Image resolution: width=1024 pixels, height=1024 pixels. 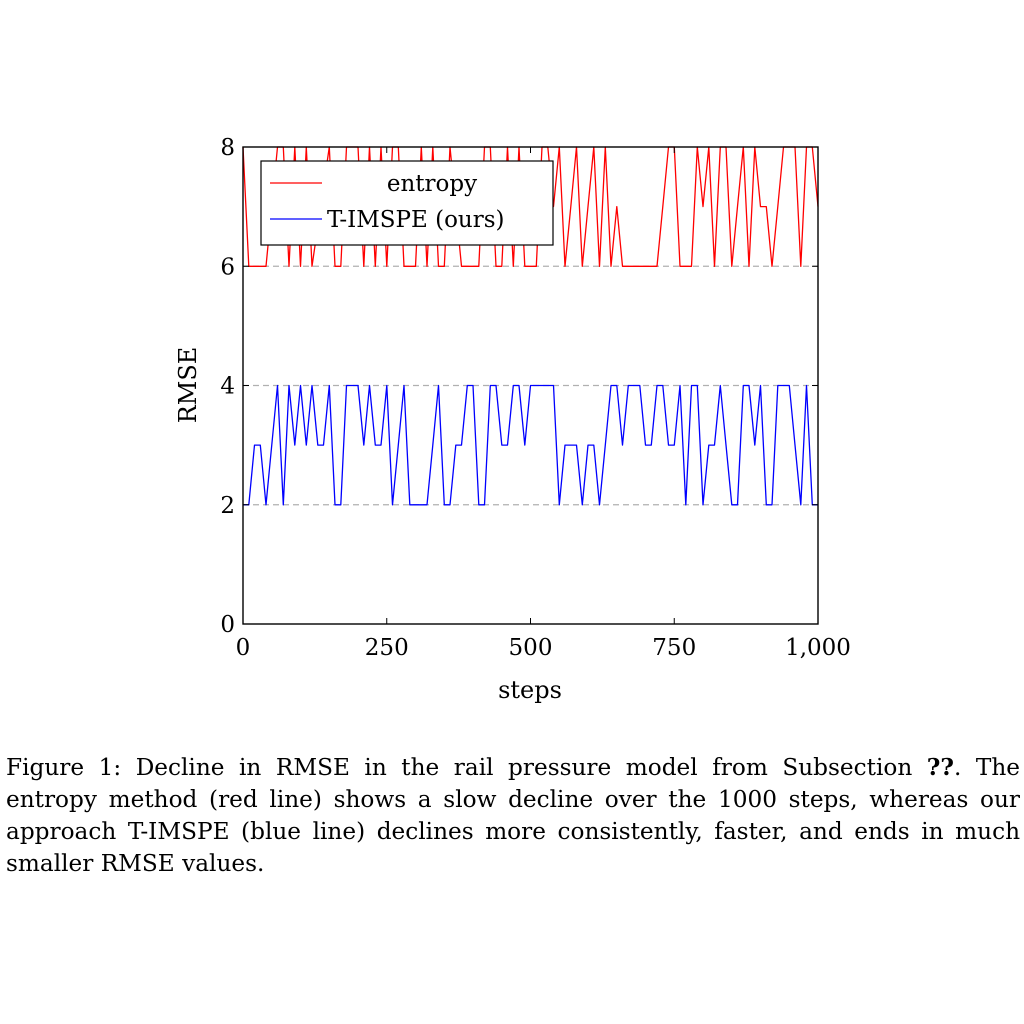 I want to click on y-tick-label: 0, so click(x=227, y=625).